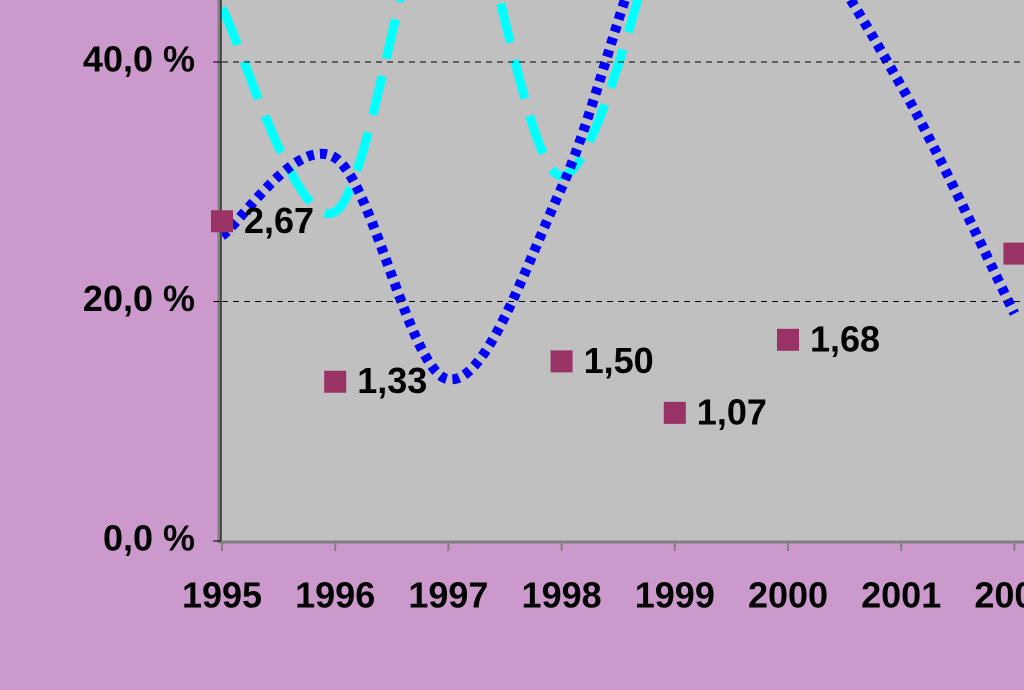 This screenshot has width=1024, height=690. Describe the element at coordinates (392, 380) in the screenshot. I see `data-label: 1,33` at that location.